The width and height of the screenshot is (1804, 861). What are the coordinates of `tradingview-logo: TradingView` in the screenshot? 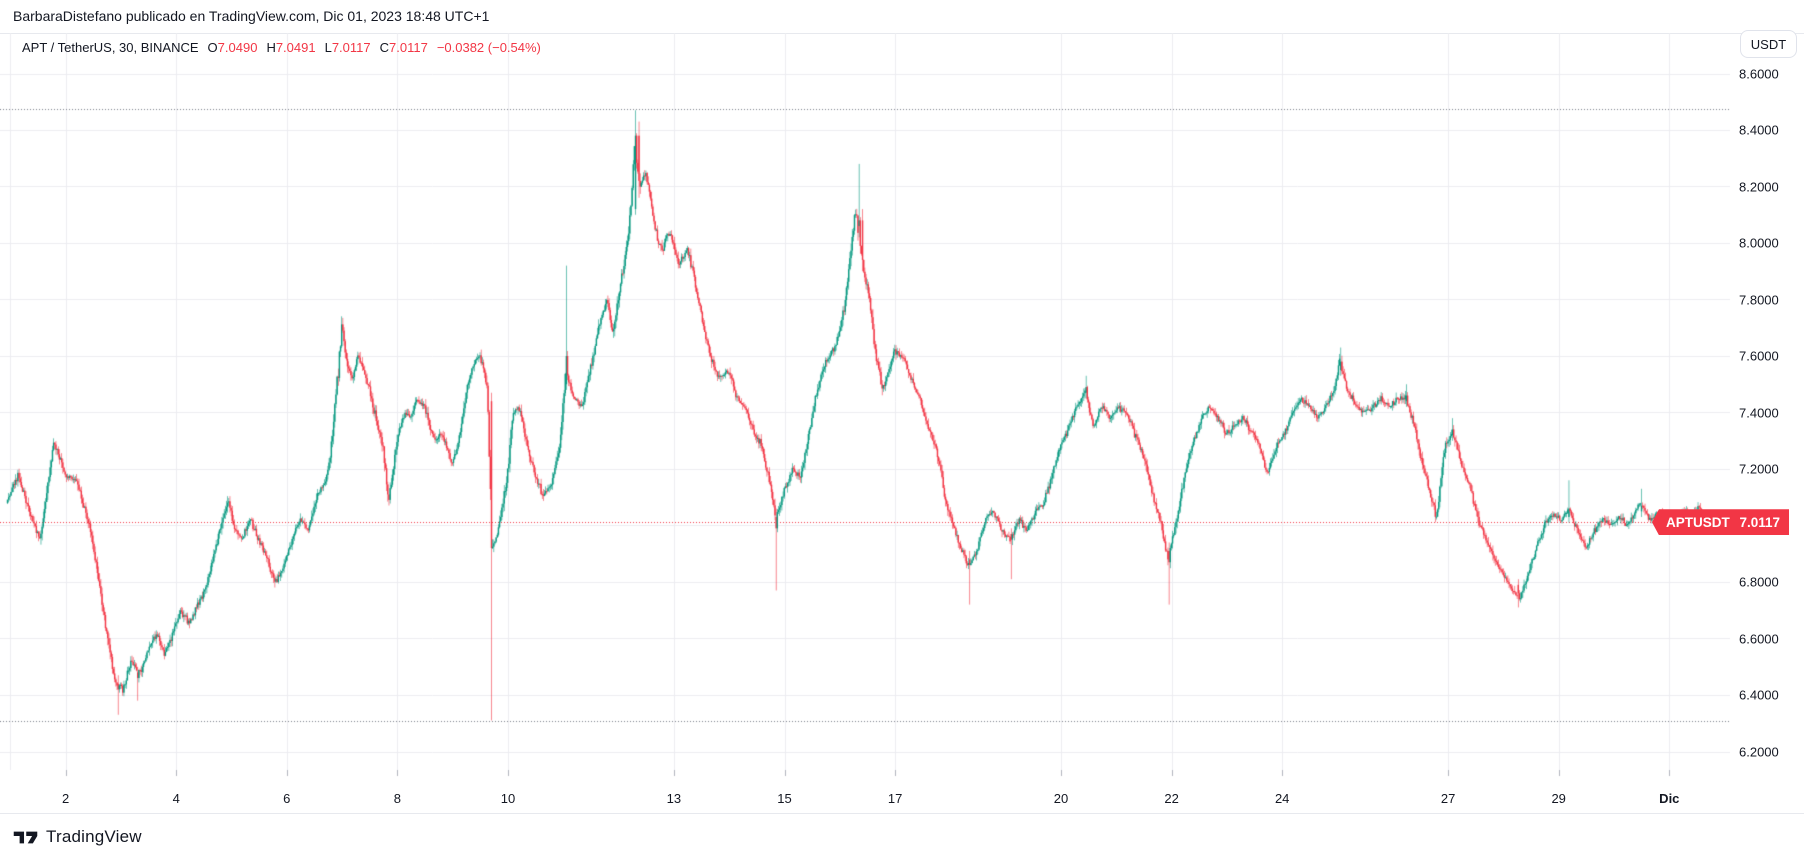 It's located at (77, 837).